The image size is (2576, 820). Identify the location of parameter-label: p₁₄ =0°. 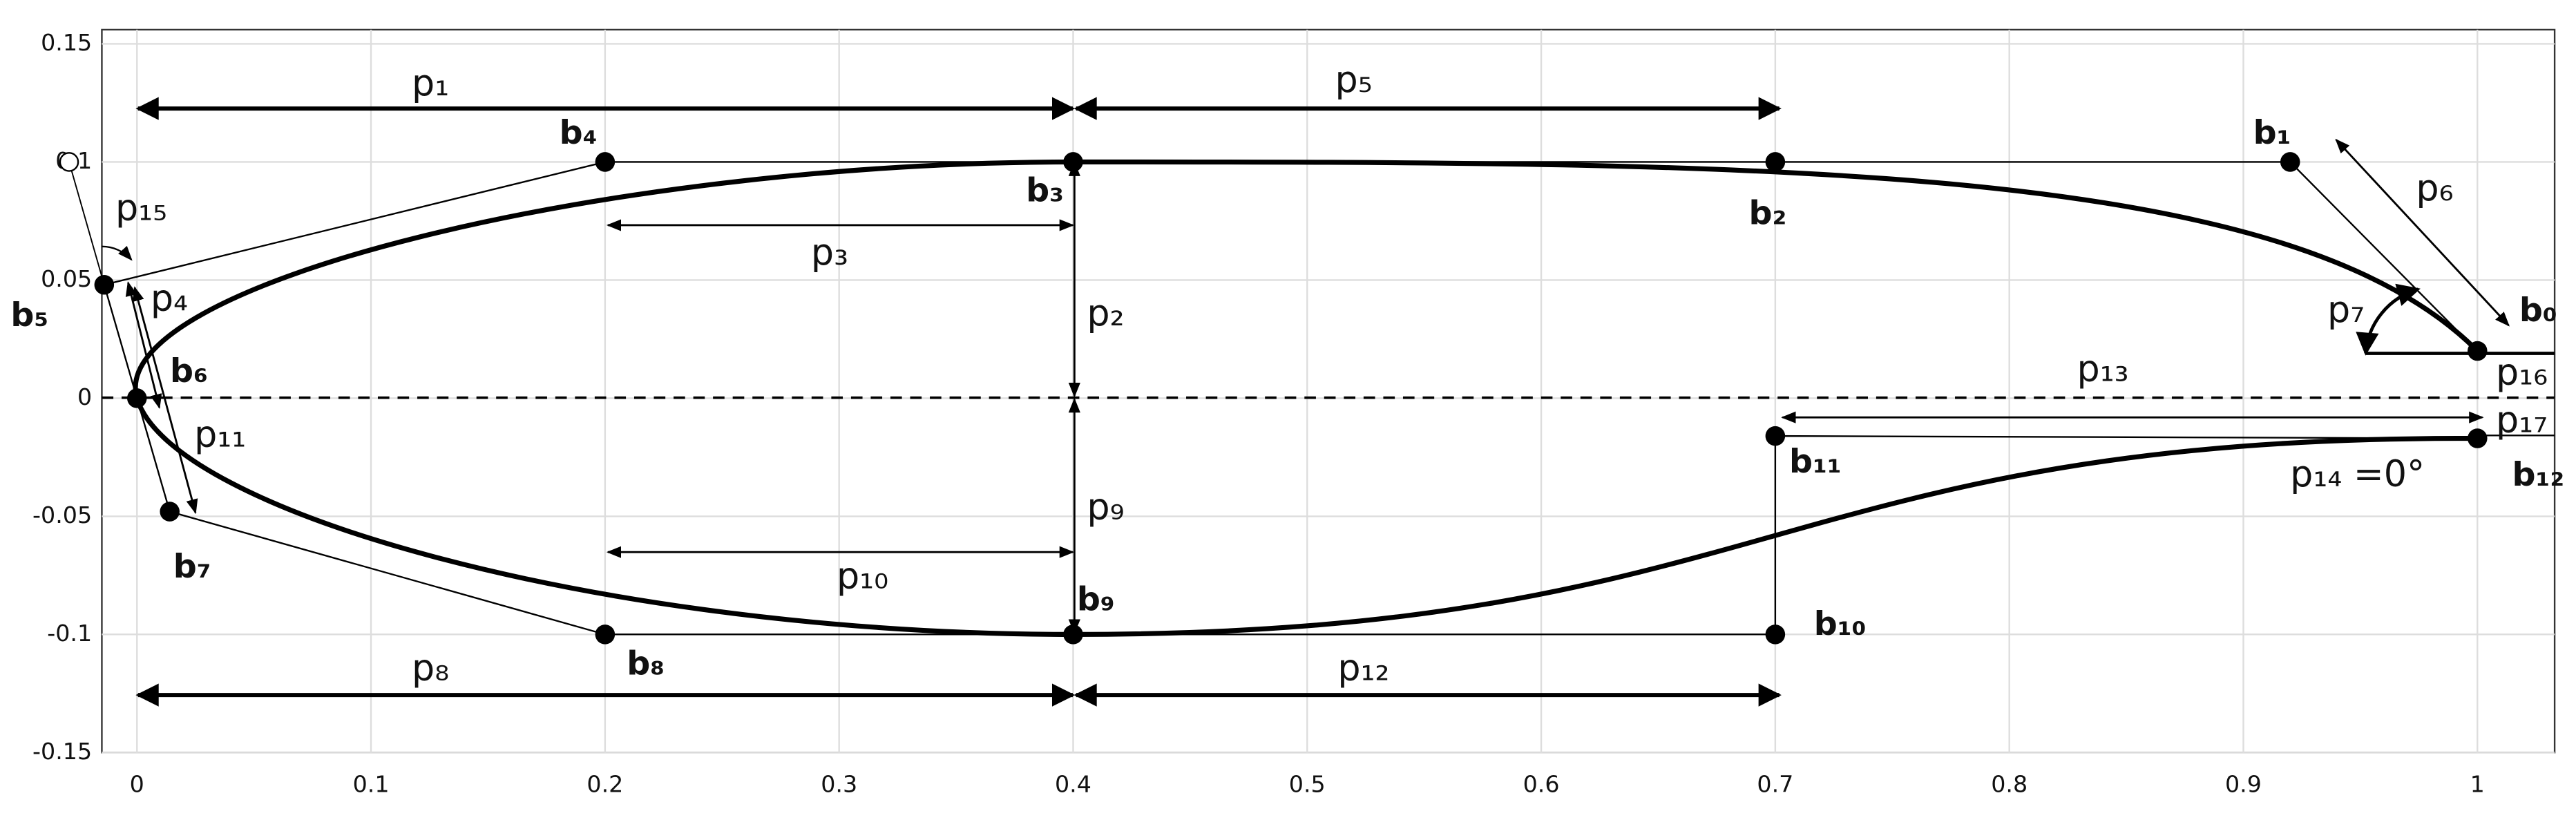
(2357, 474).